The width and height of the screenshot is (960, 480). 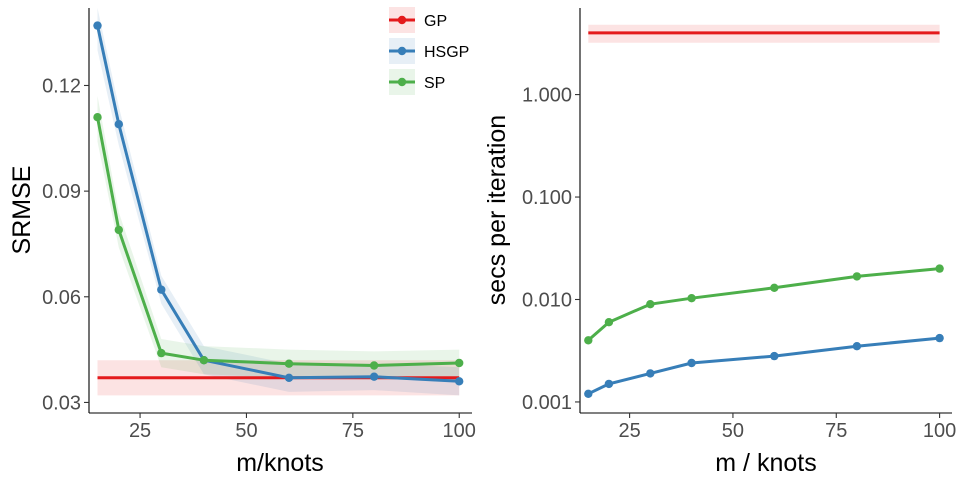 What do you see at coordinates (61, 86) in the screenshot?
I see `y-tick-label: 0.12` at bounding box center [61, 86].